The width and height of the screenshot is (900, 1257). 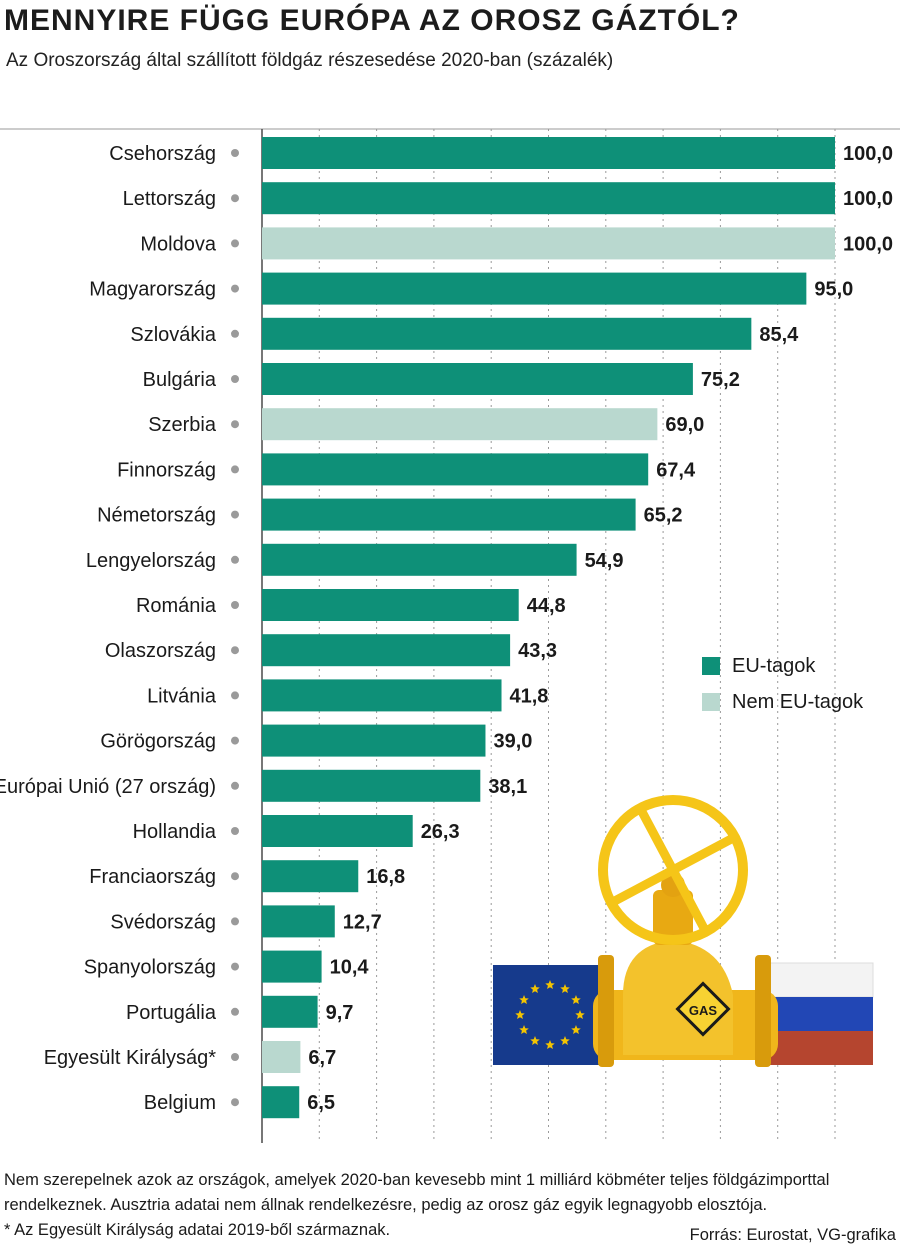 I want to click on category-label: Egyesült Királyság*, so click(x=130, y=1058).